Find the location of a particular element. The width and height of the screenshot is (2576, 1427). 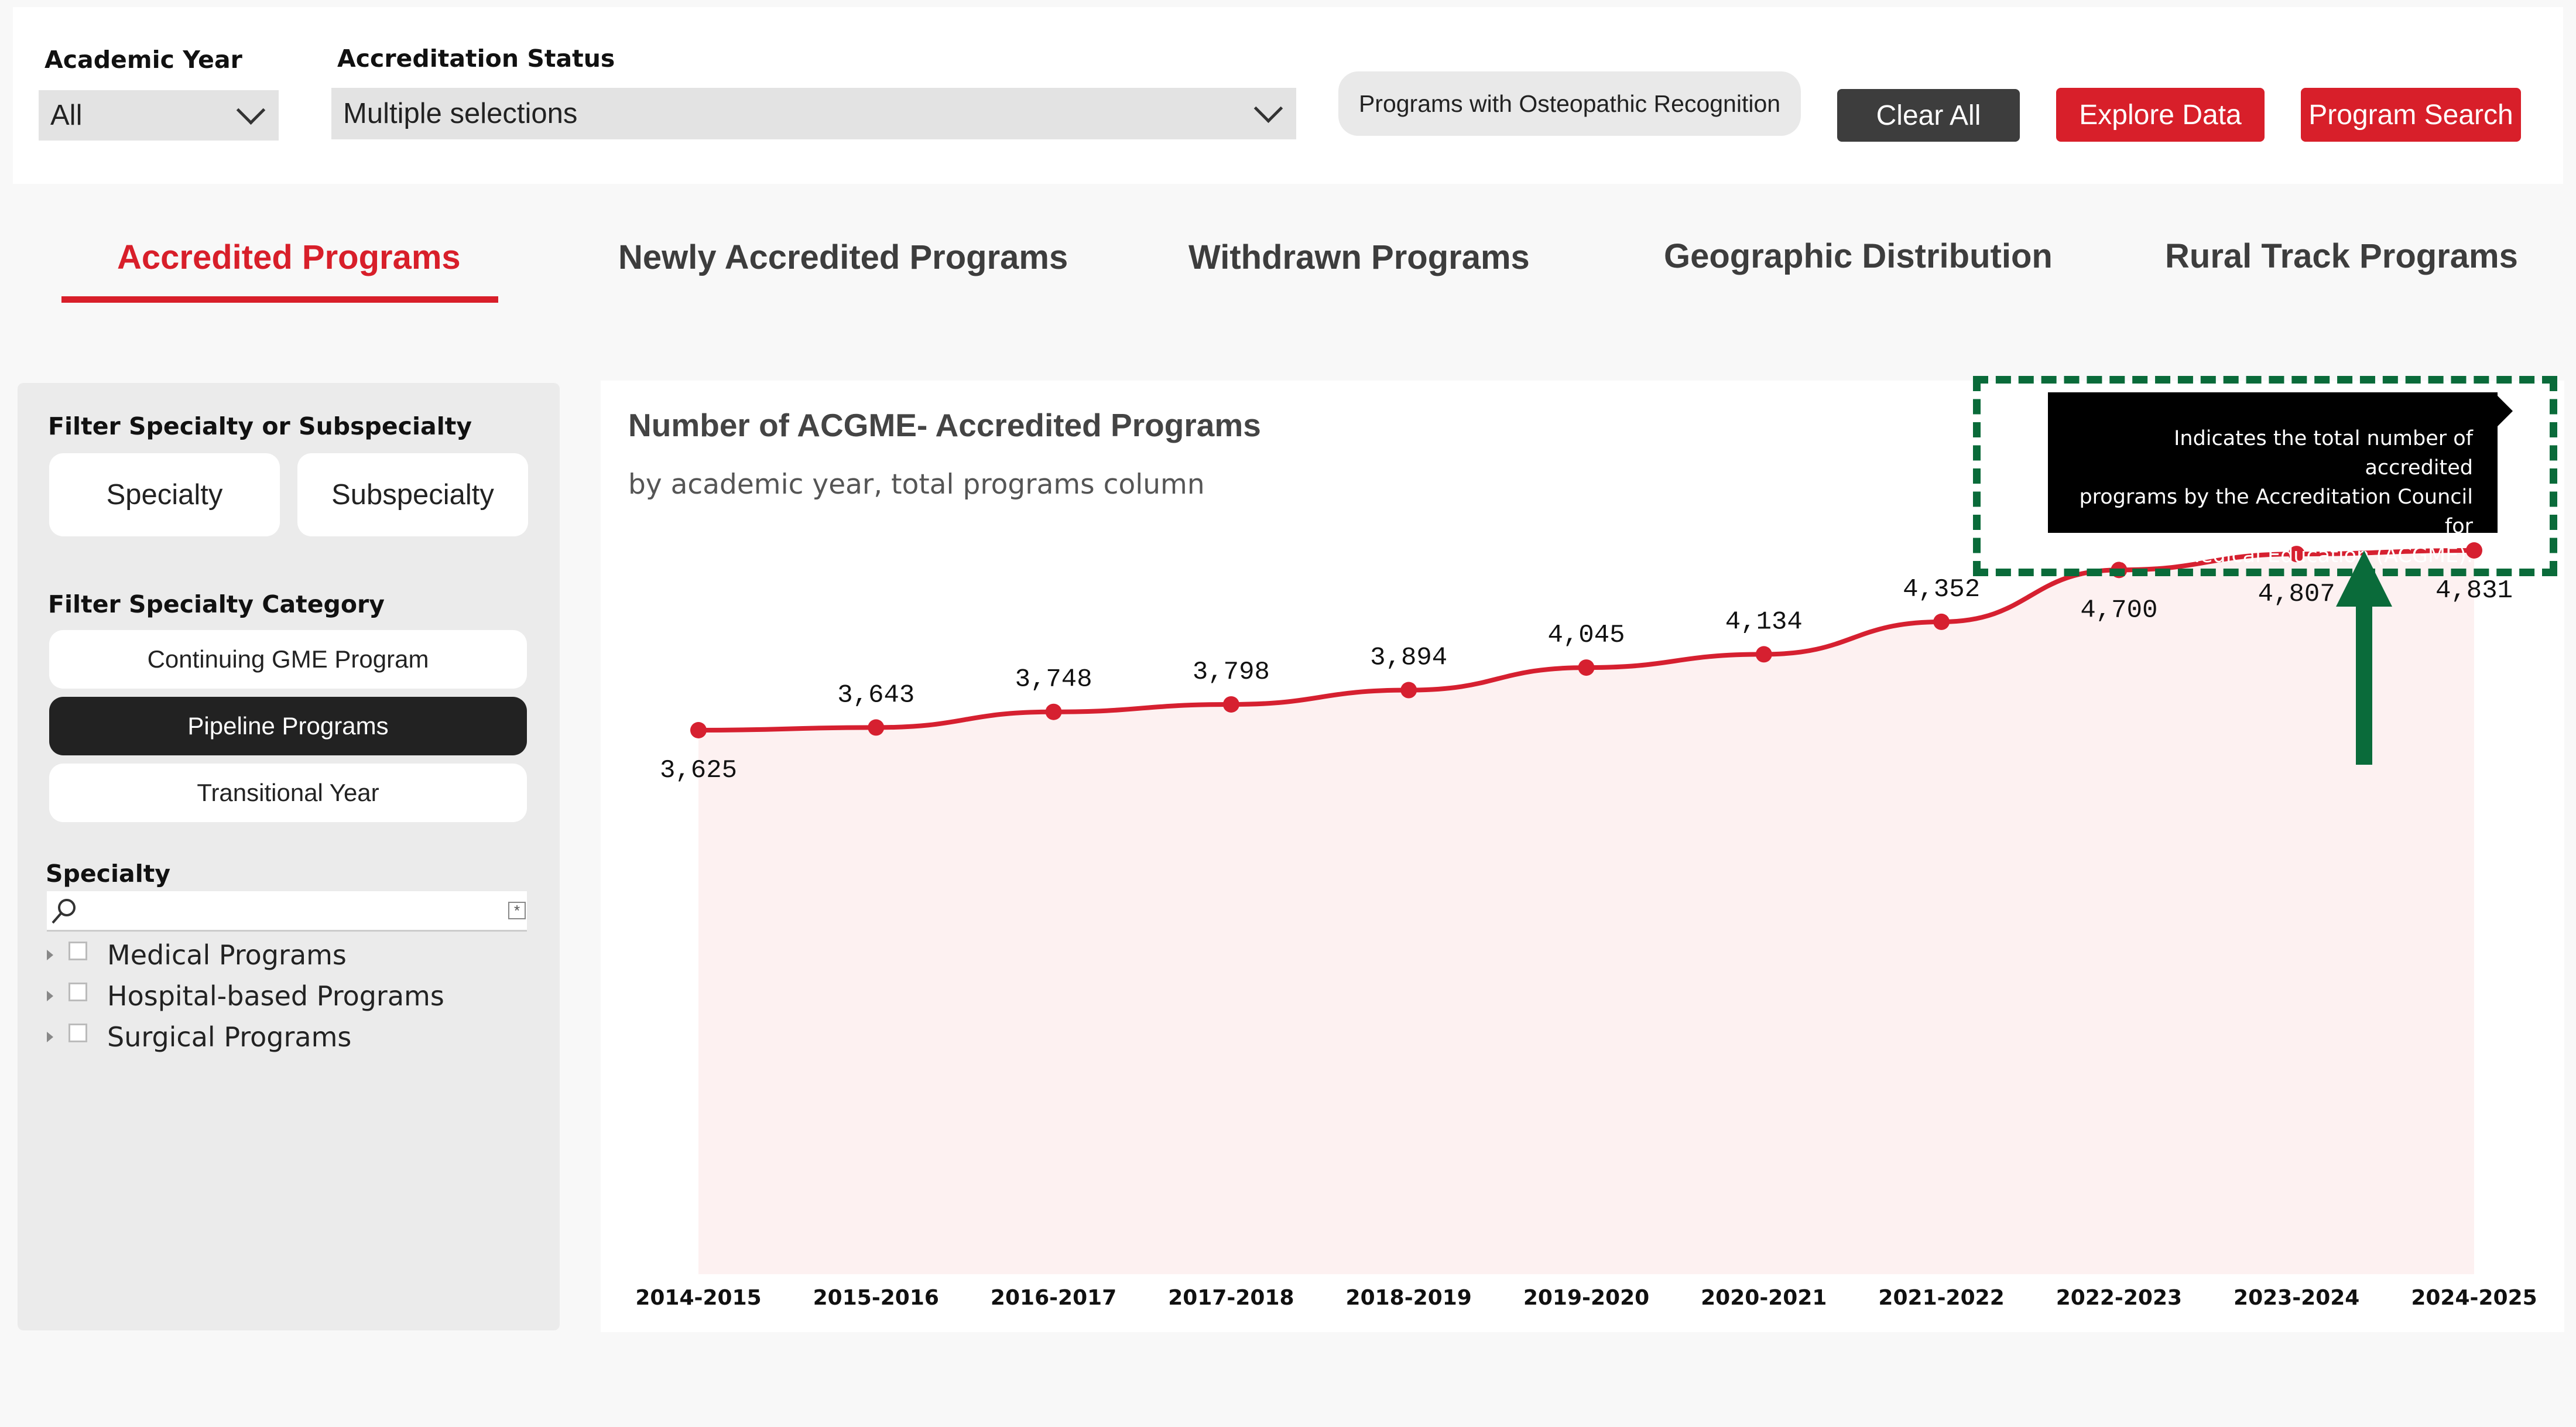

subspecialty-toggle: Subspecialty is located at coordinates (412, 494).